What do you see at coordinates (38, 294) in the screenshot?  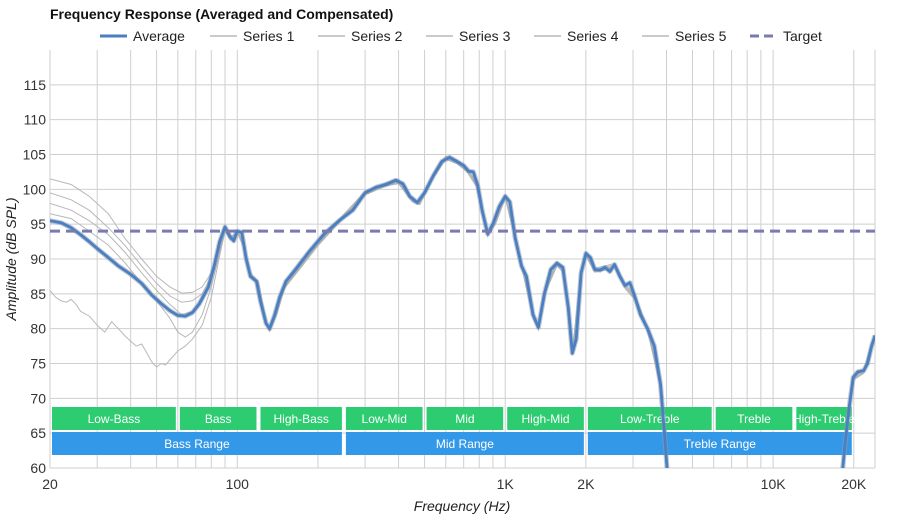 I see `y-tick-label: 85` at bounding box center [38, 294].